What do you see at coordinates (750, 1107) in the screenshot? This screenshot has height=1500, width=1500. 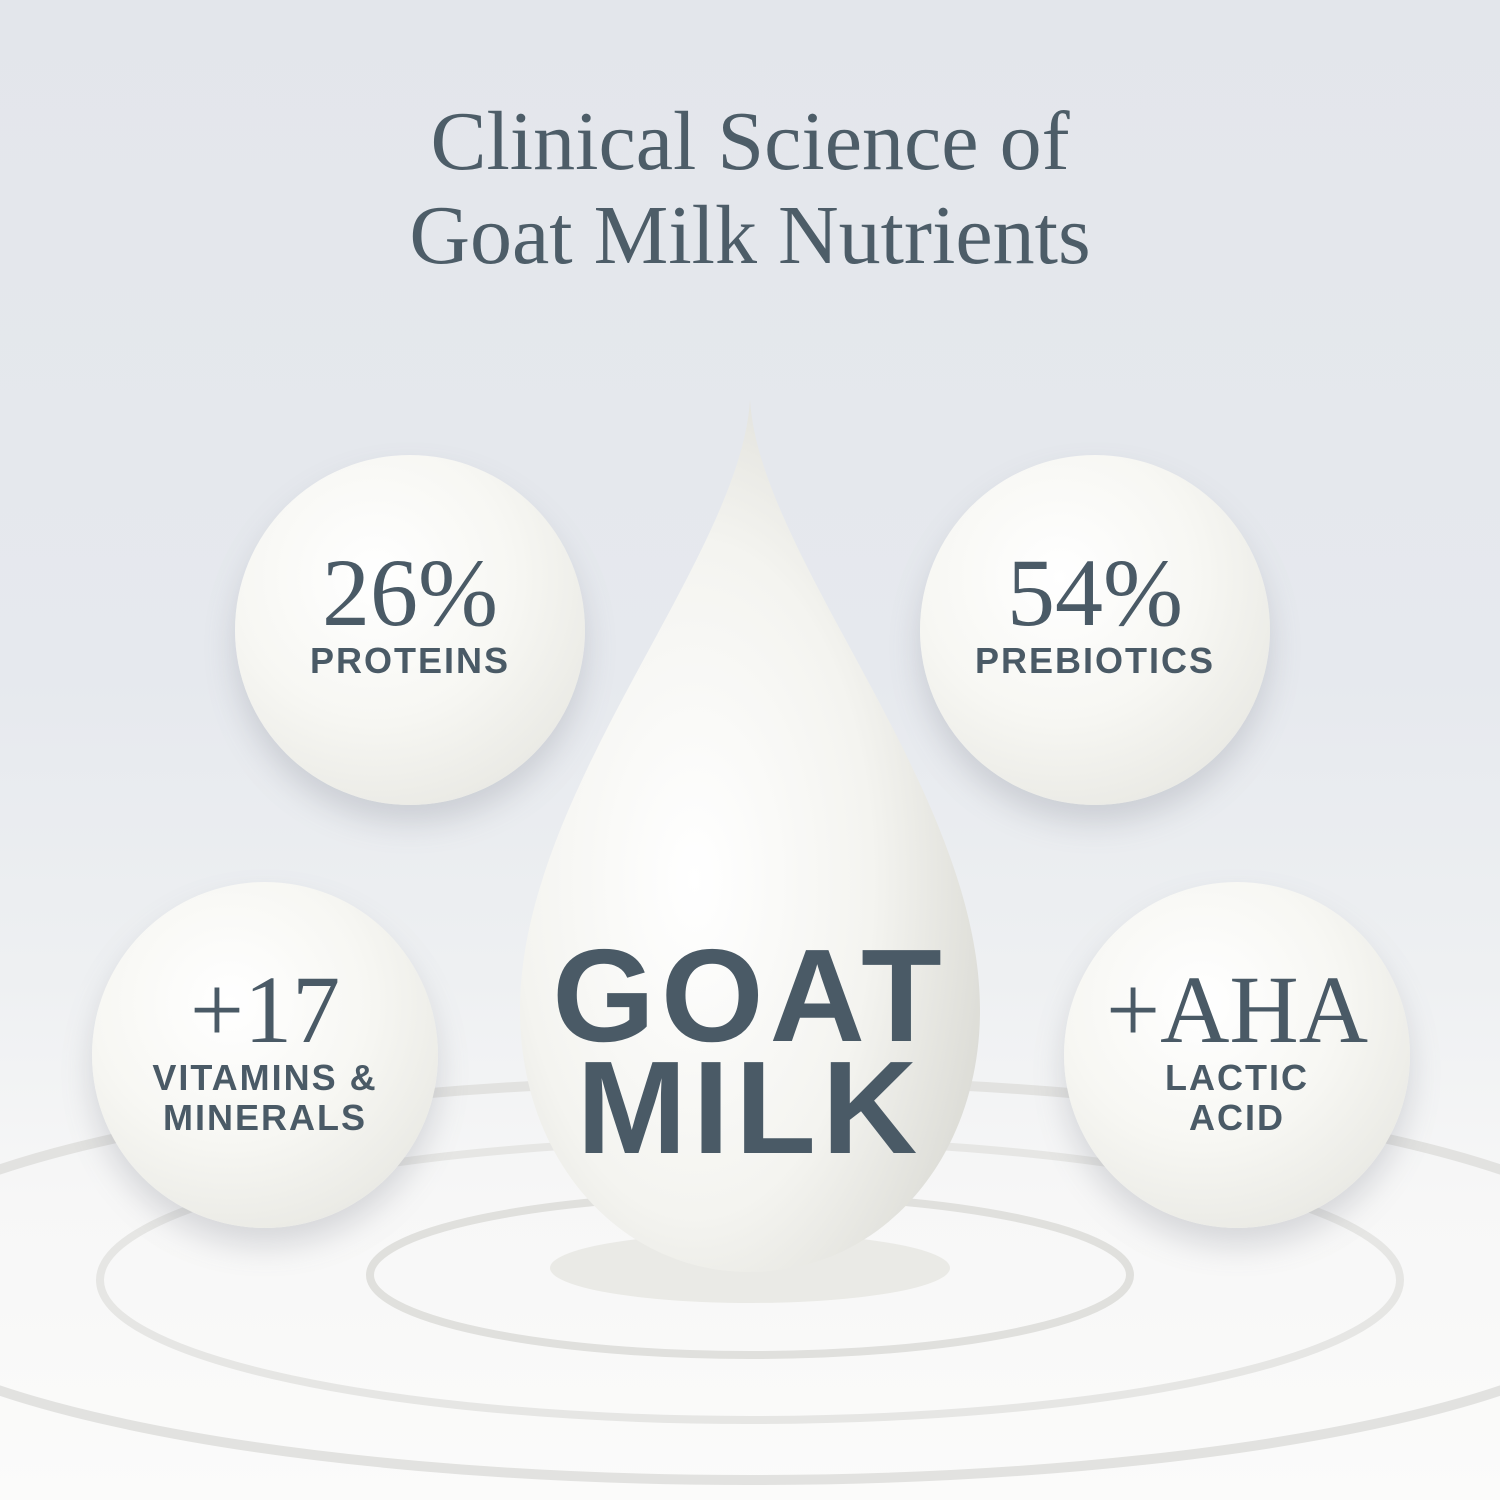 I see `goat-milk-line-2: MILK` at bounding box center [750, 1107].